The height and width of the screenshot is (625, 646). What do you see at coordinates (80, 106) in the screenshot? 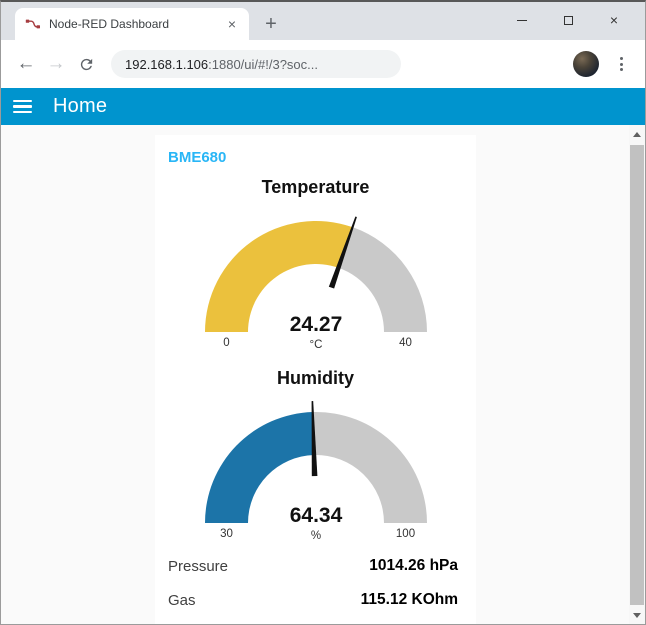
I see `page-title: Home` at bounding box center [80, 106].